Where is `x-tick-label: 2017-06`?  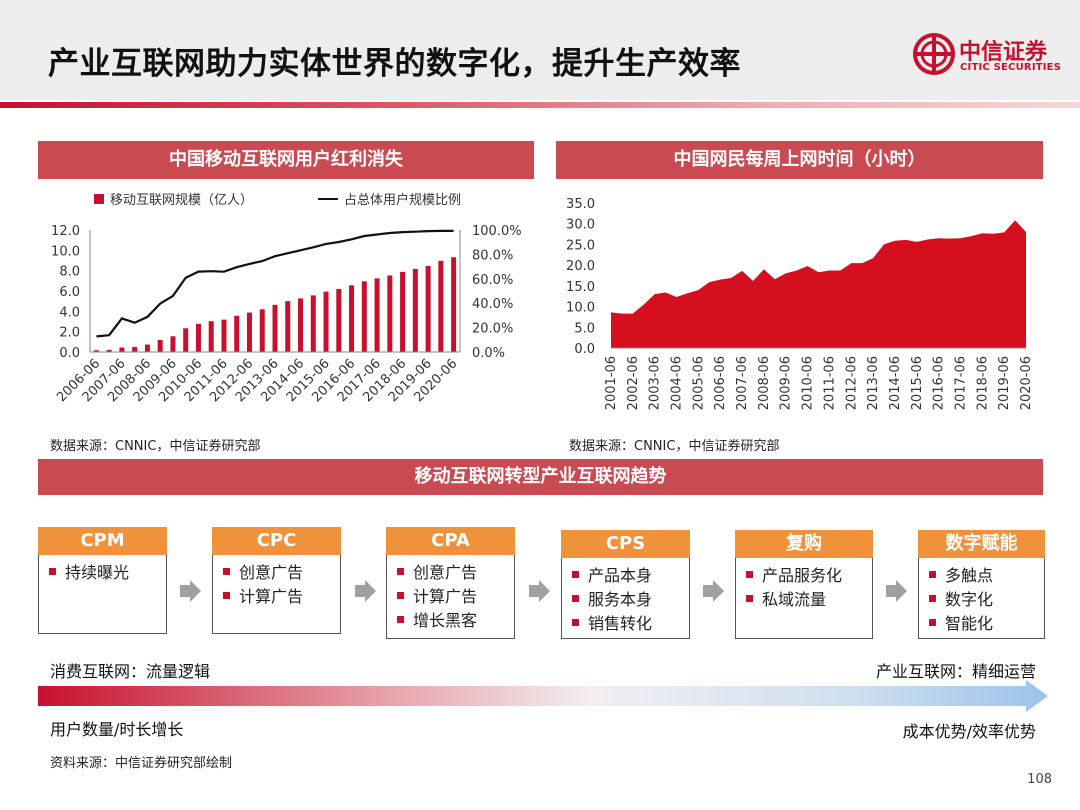 x-tick-label: 2017-06 is located at coordinates (960, 383).